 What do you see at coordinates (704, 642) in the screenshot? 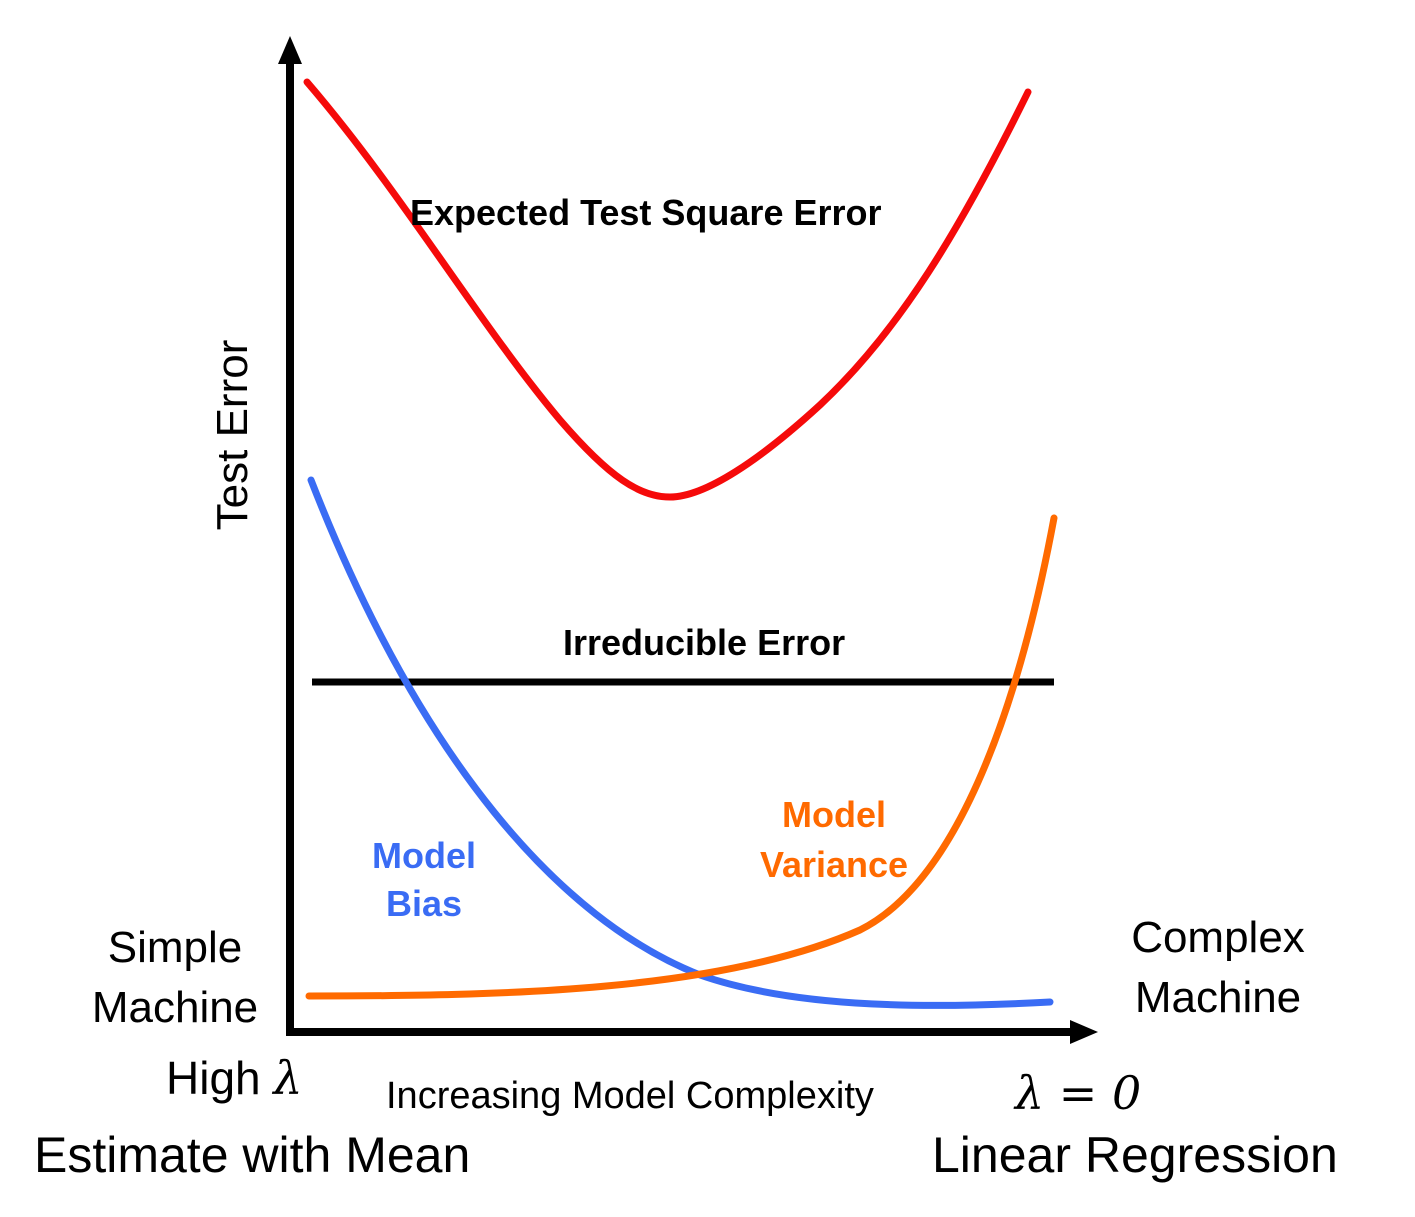
I see `irreducible-error-label: Irreducible Error` at bounding box center [704, 642].